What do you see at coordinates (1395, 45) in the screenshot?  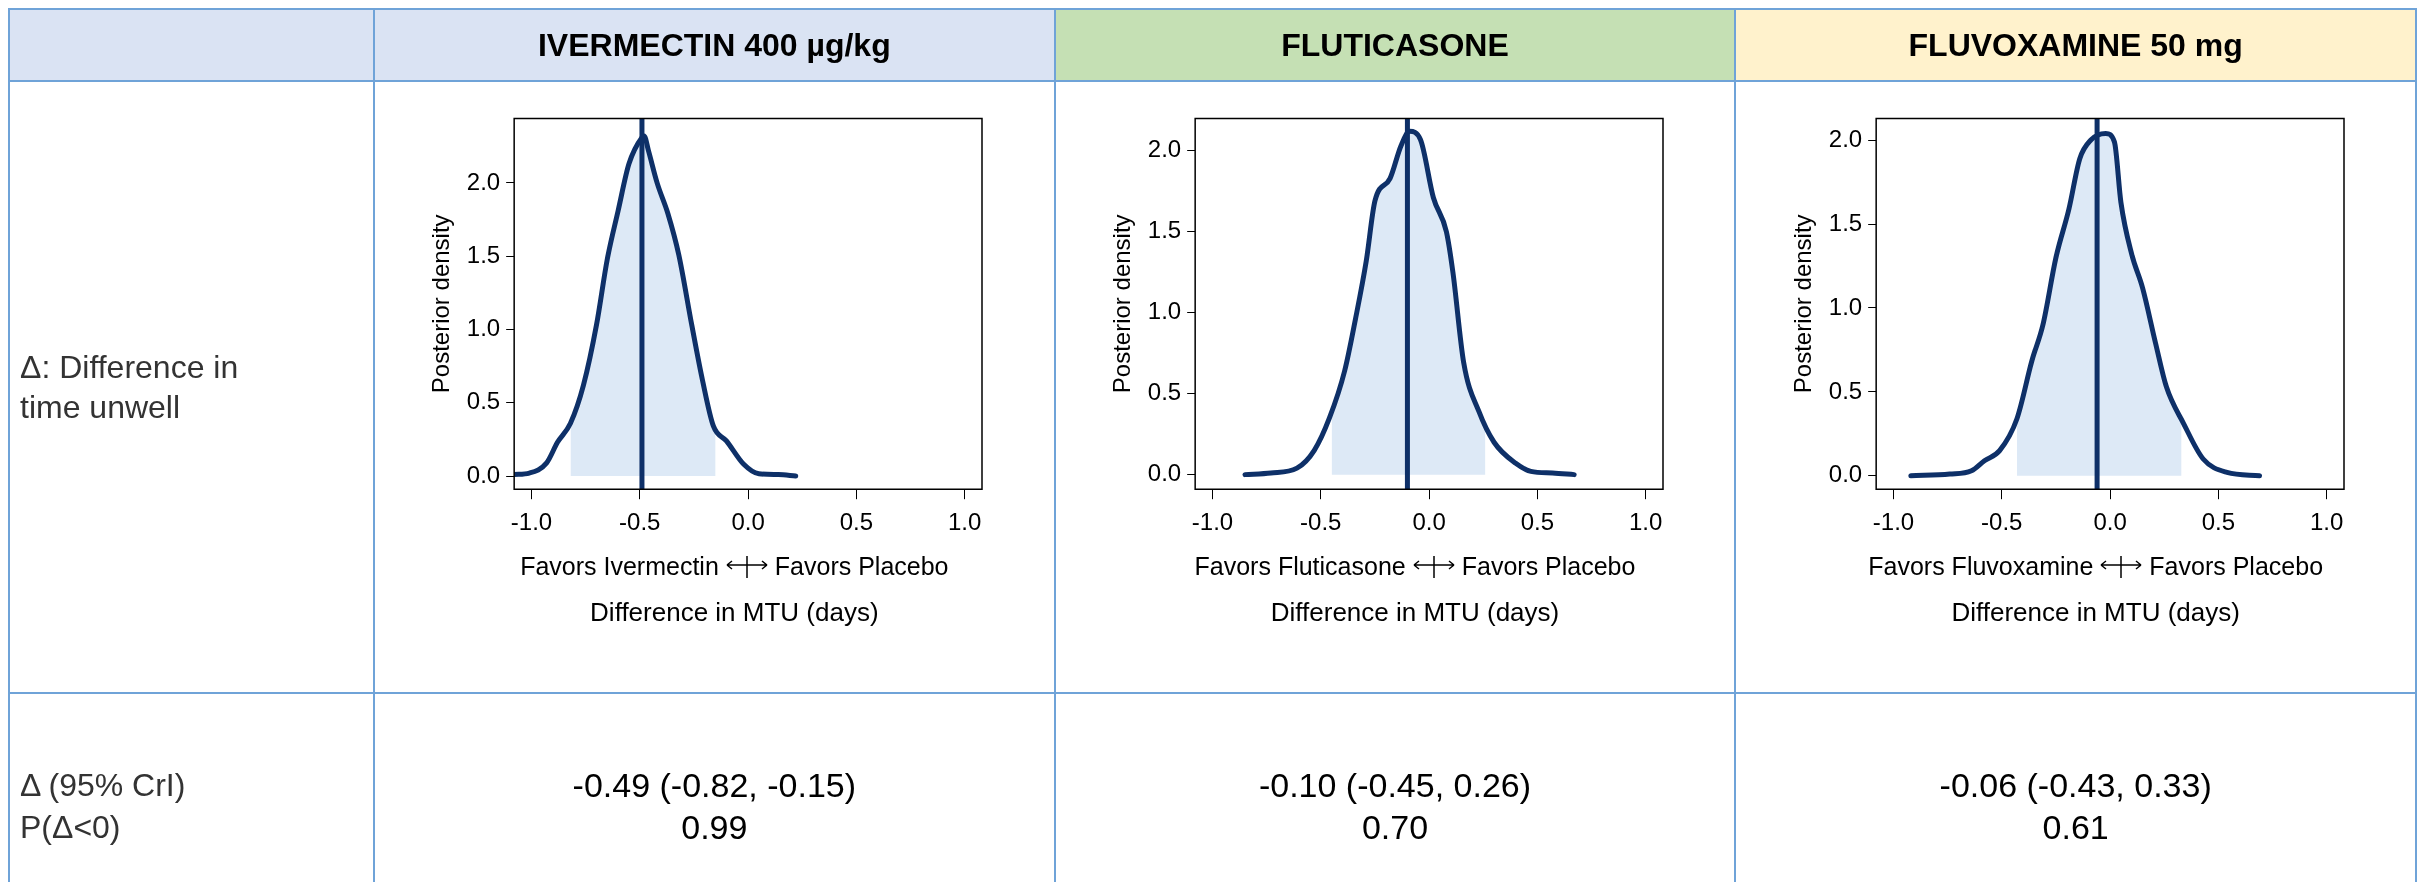 I see `chart-title: FLUTICASONE` at bounding box center [1395, 45].